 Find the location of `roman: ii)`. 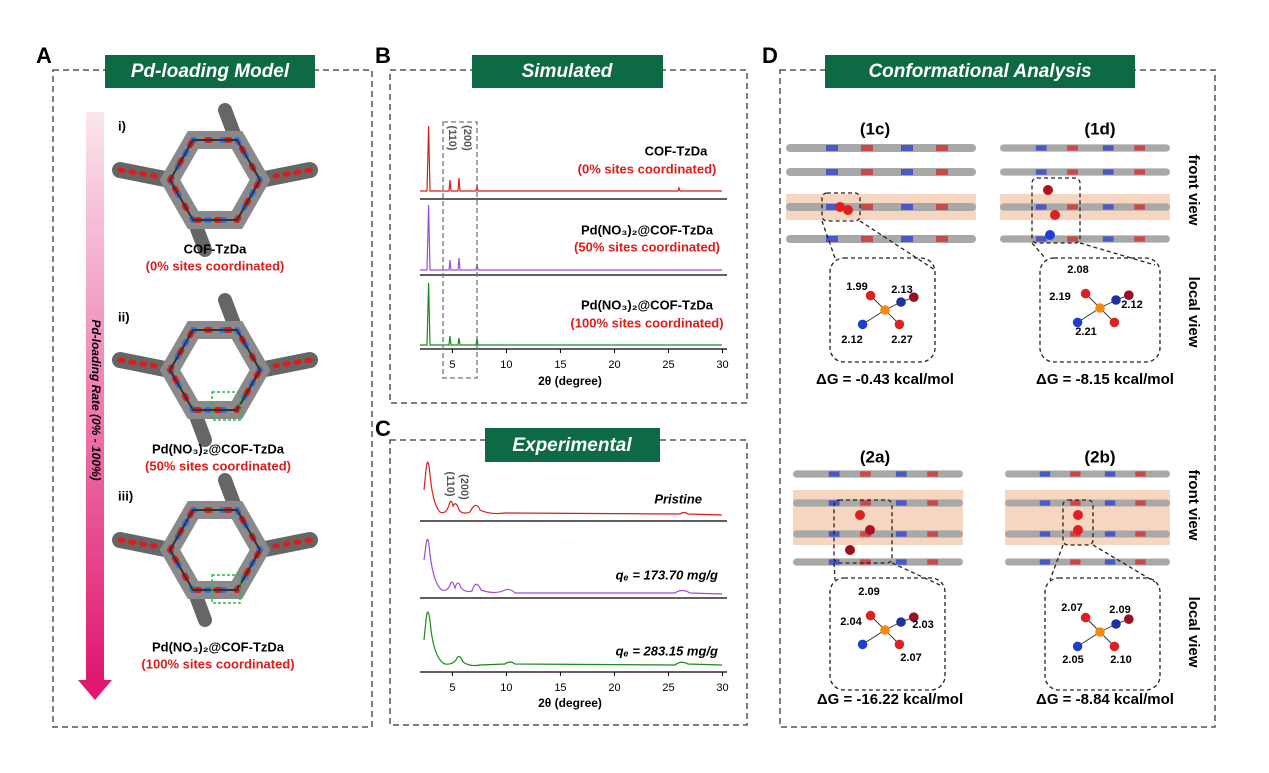

roman: ii) is located at coordinates (124, 316).